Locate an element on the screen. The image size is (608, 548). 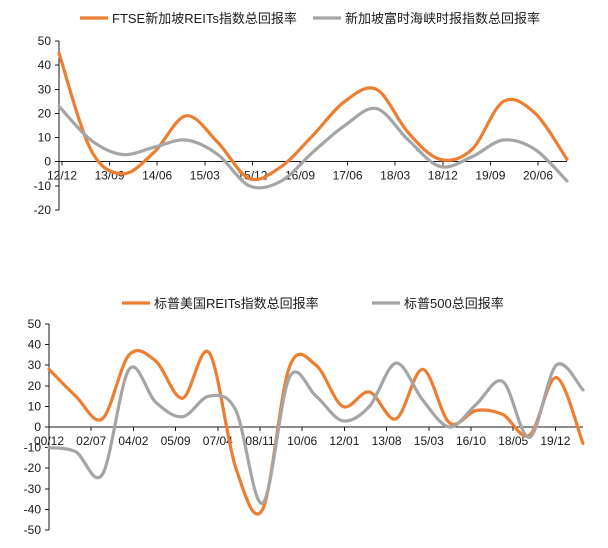
y-tick-label: -50 is located at coordinates (33, 530).